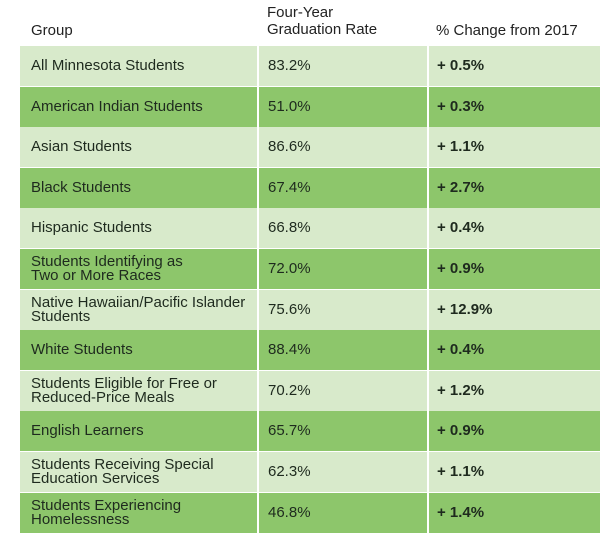 This screenshot has width=614, height=538. I want to click on rate-cell: 65.7%, so click(343, 431).